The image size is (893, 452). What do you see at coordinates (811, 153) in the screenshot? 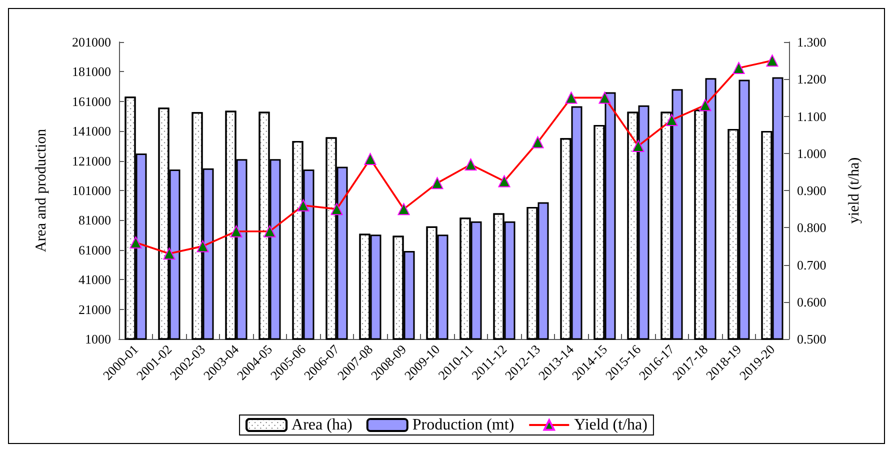
I see `y2-tick-label: 1.000` at bounding box center [811, 153].